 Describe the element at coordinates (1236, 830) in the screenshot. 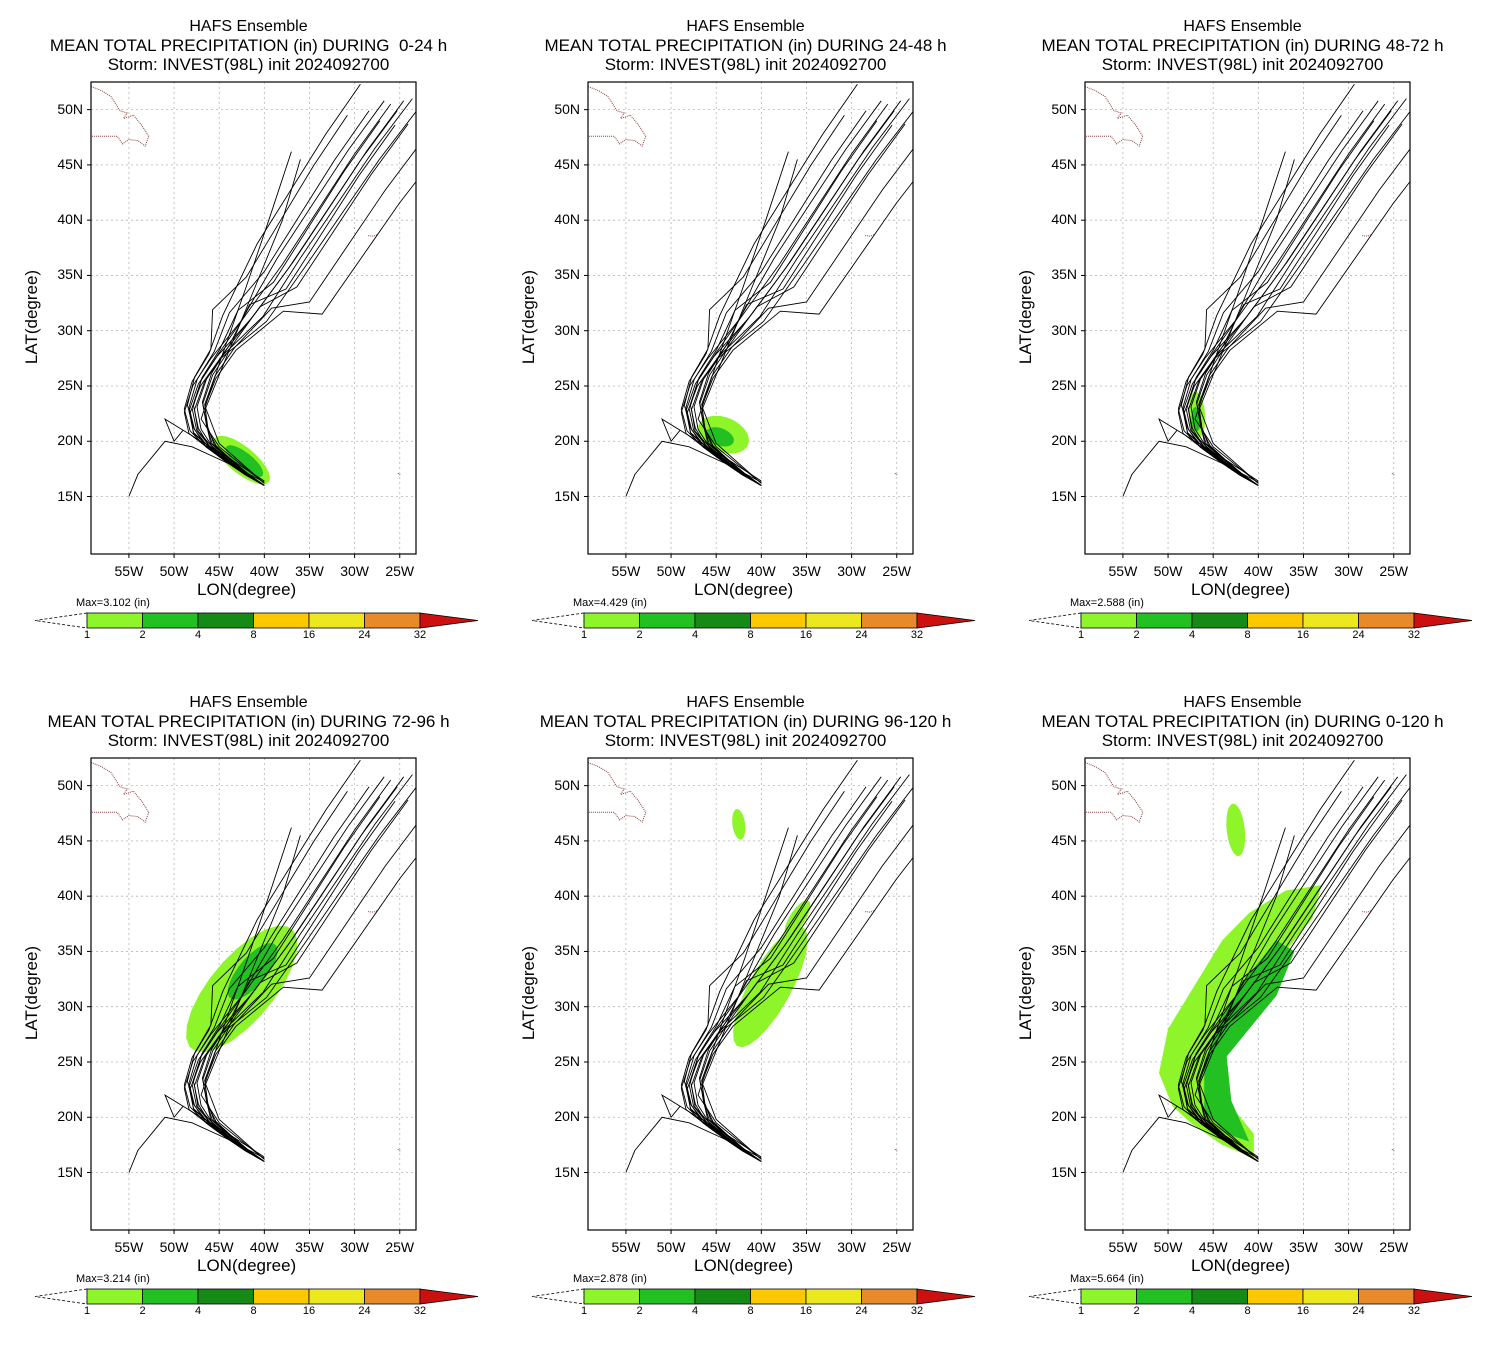

I see `precip-contour-1in` at that location.